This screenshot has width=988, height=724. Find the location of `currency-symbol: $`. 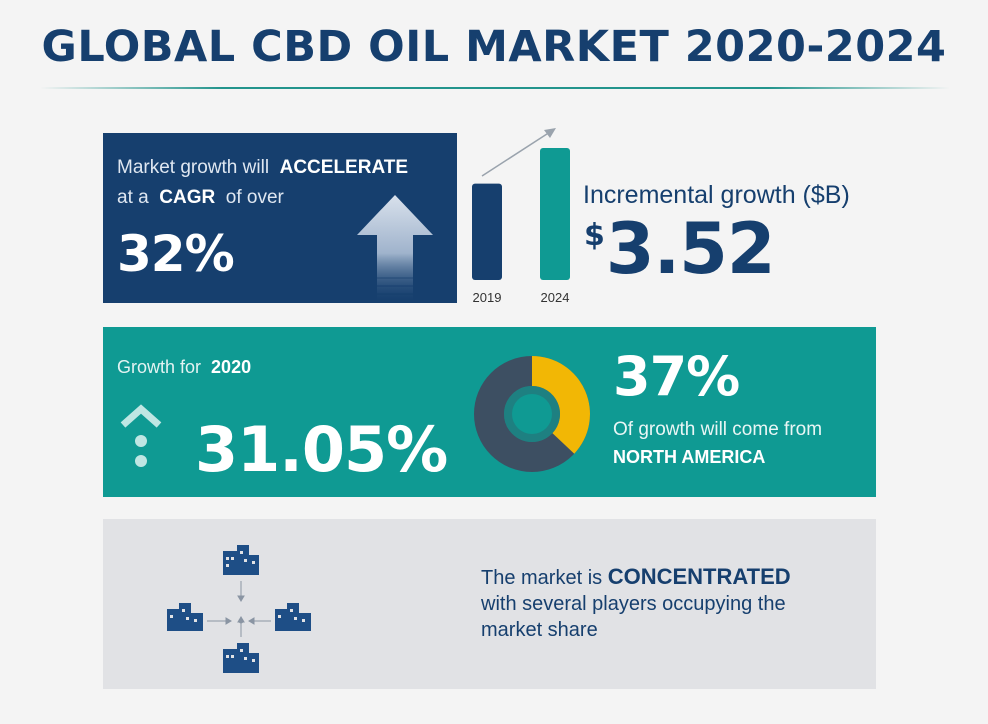

currency-symbol: $ is located at coordinates (594, 235).